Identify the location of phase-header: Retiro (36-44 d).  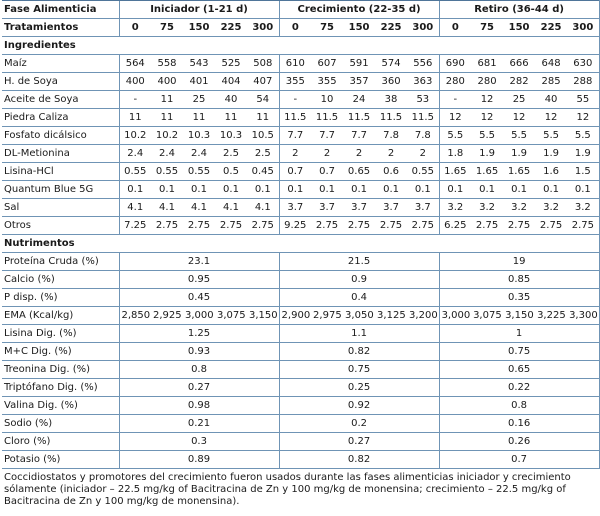
(519, 9).